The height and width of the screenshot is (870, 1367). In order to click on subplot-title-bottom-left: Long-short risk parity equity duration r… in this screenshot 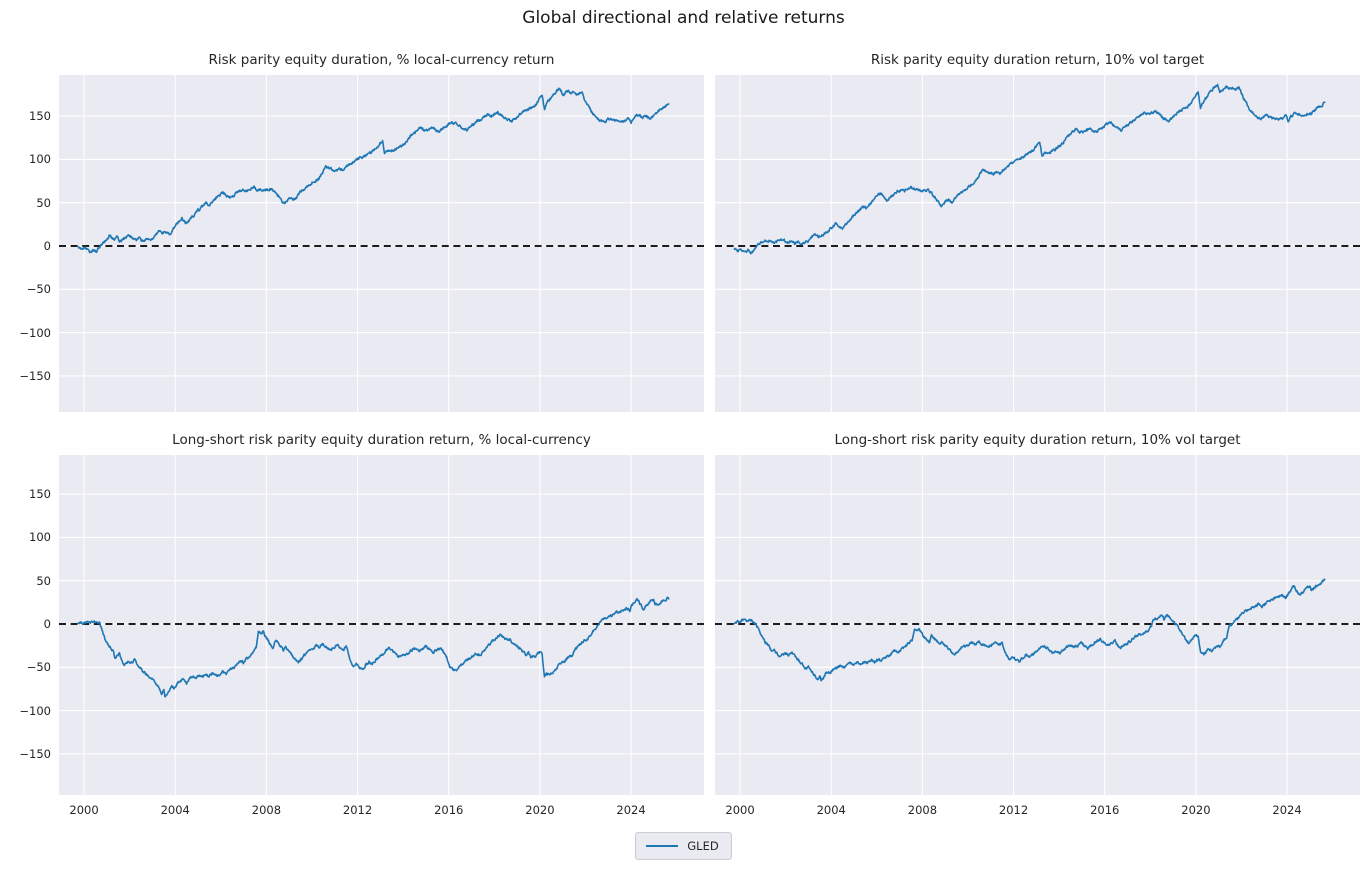, I will do `click(381, 440)`.